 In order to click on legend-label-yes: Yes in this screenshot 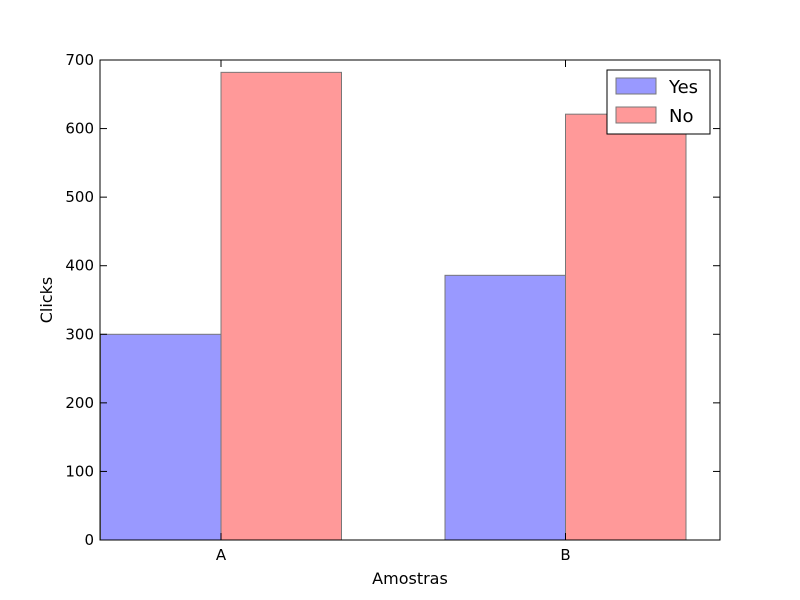, I will do `click(683, 87)`.